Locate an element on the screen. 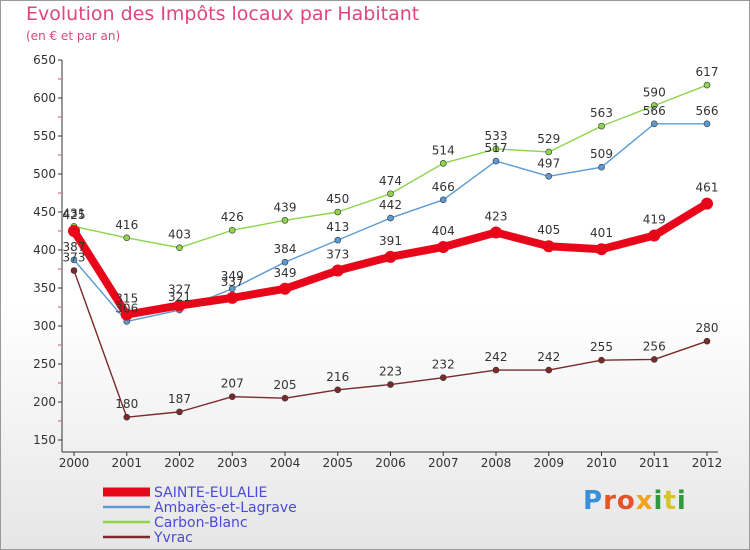 Image resolution: width=750 pixels, height=550 pixels. x-tick-label: 2003 is located at coordinates (232, 463).